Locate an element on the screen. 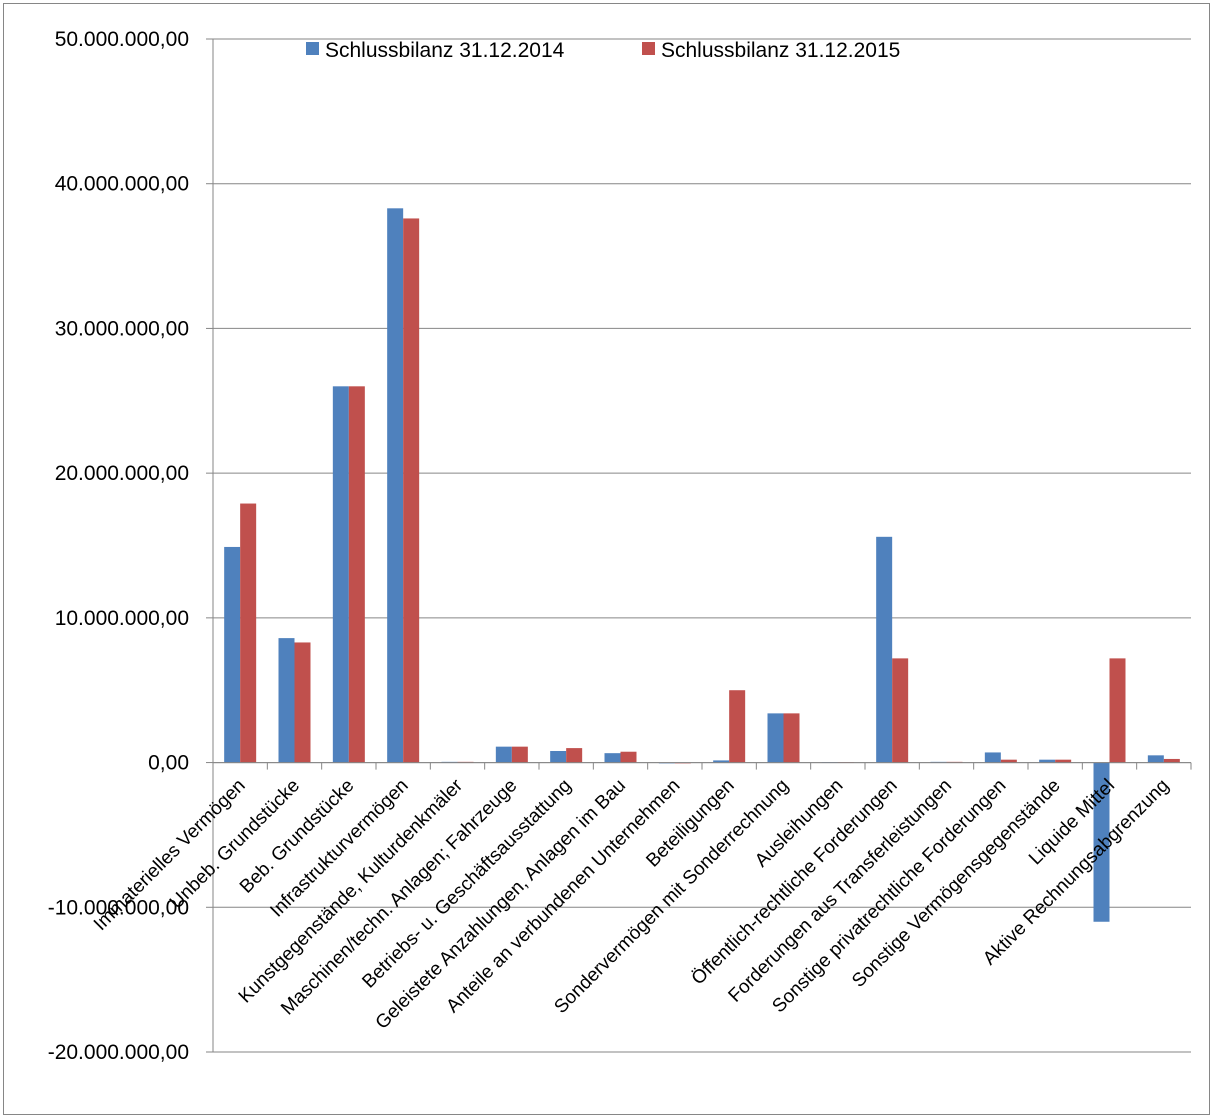 The image size is (1215, 1120). y-tick-label: -10.000.000,00 is located at coordinates (118, 907).